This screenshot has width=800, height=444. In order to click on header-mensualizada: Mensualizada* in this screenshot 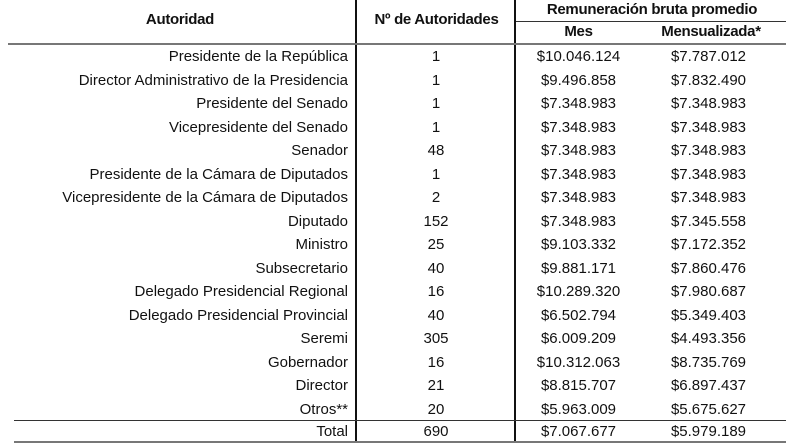, I will do `click(711, 31)`.